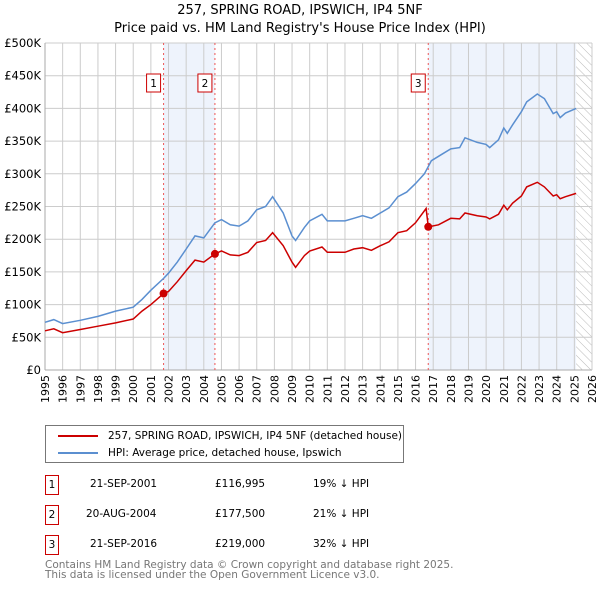  Describe the element at coordinates (240, 544) in the screenshot. I see `sale-price: £219,000` at that location.